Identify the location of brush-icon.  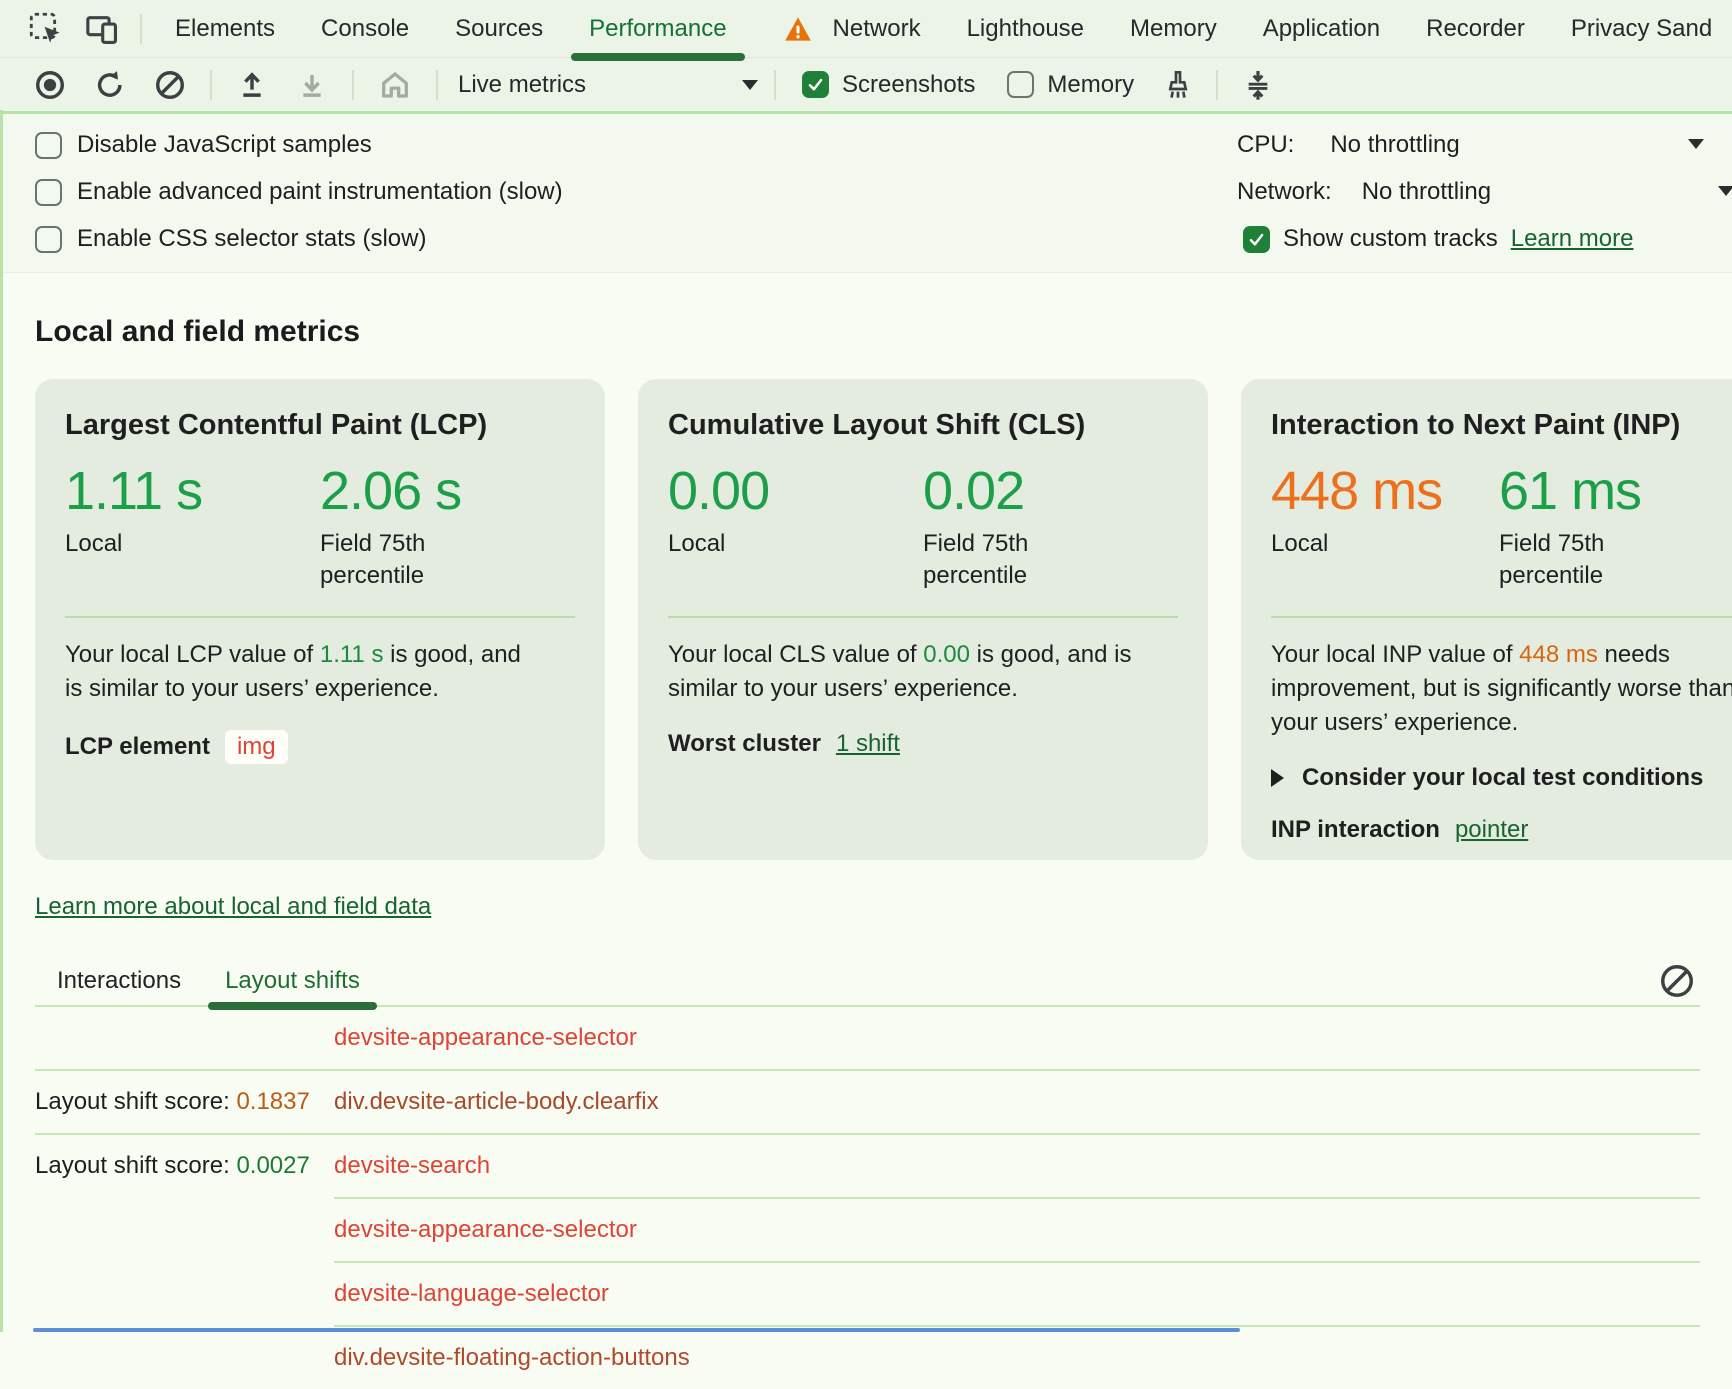
(1178, 85).